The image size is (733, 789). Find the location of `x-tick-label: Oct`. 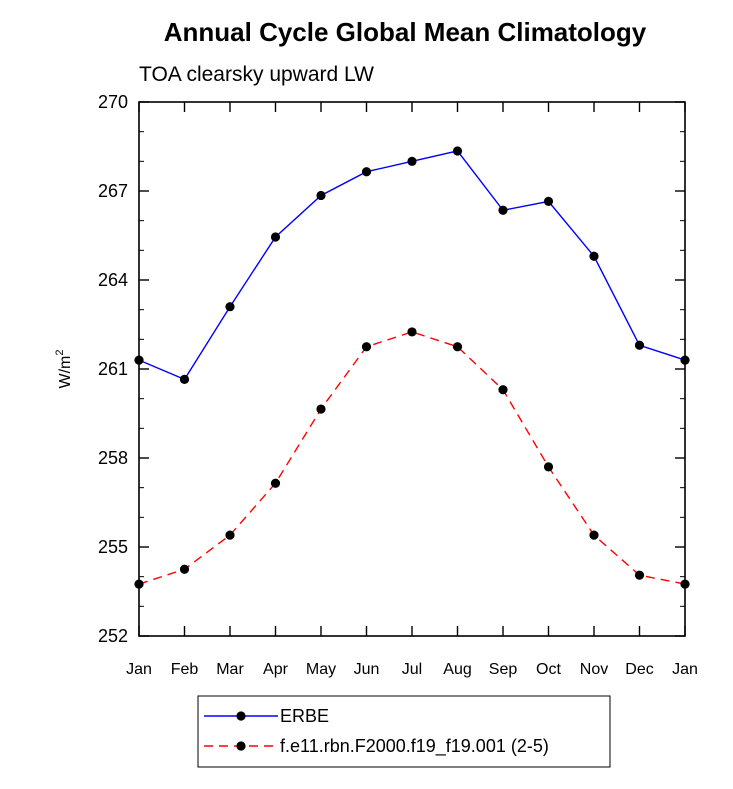

x-tick-label: Oct is located at coordinates (548, 669).